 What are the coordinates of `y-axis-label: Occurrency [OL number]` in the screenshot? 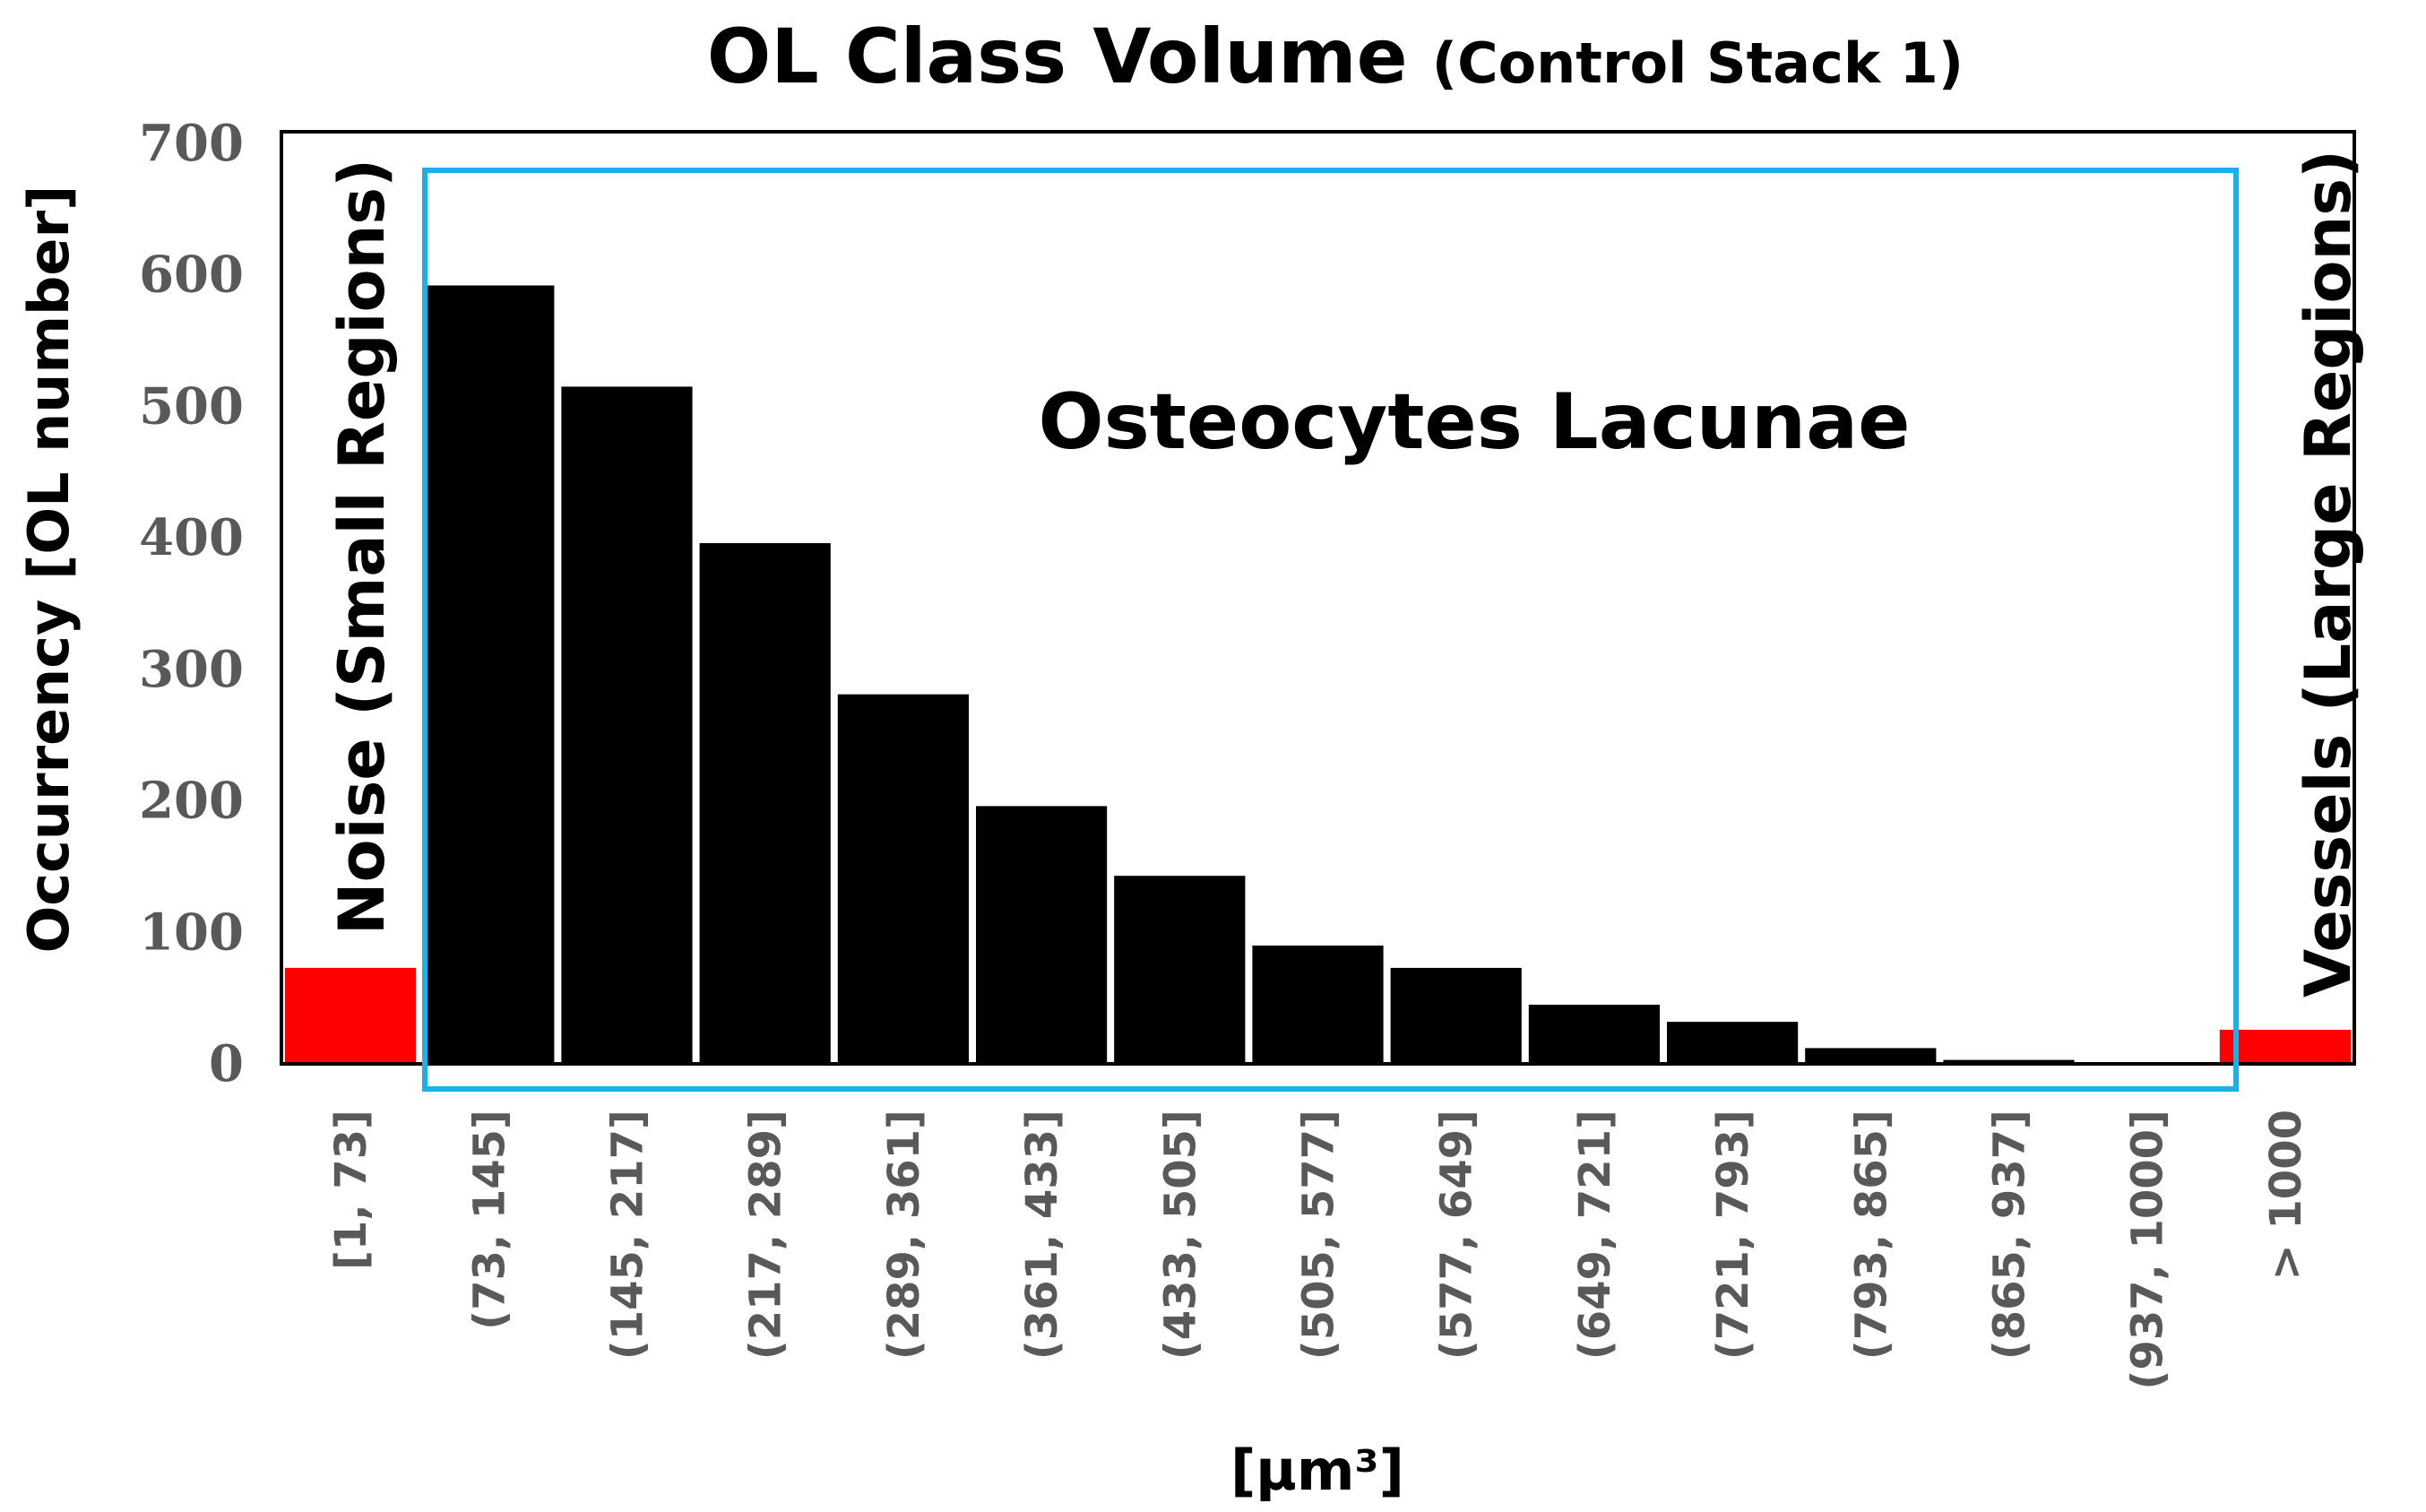 It's located at (49, 570).